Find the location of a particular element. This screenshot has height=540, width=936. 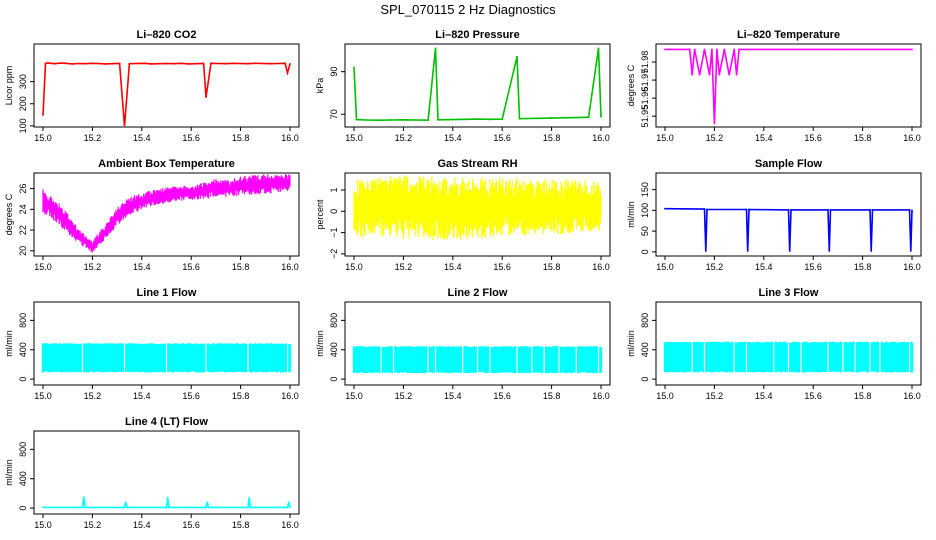

y-tick-label: 90 is located at coordinates (334, 72).